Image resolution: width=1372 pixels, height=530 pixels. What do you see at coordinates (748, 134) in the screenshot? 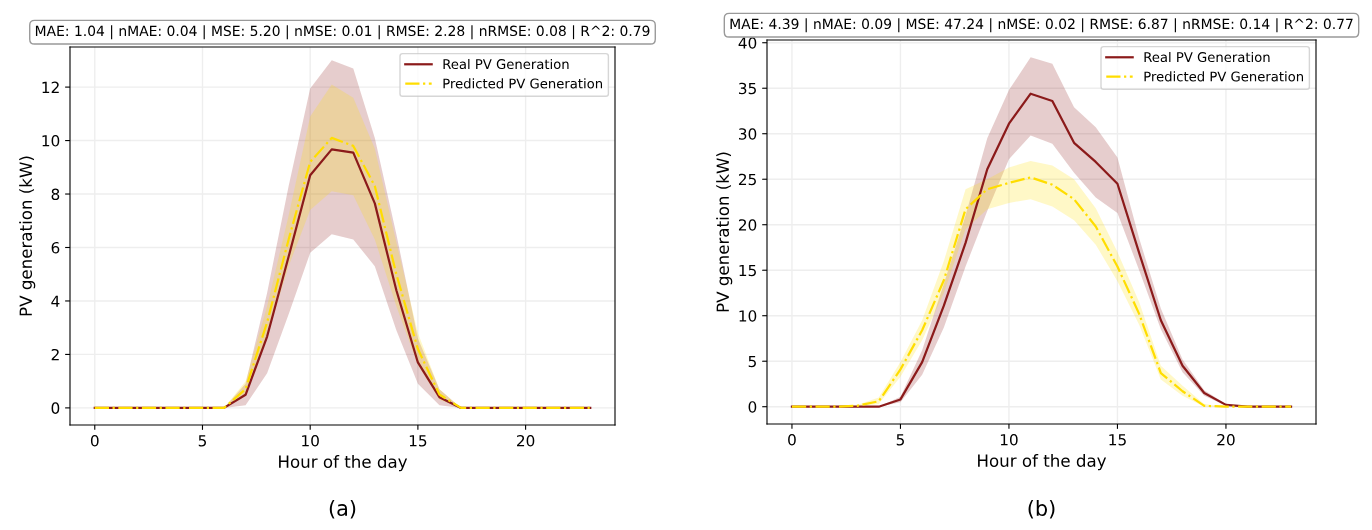
I see `y-tick-label: 30` at bounding box center [748, 134].